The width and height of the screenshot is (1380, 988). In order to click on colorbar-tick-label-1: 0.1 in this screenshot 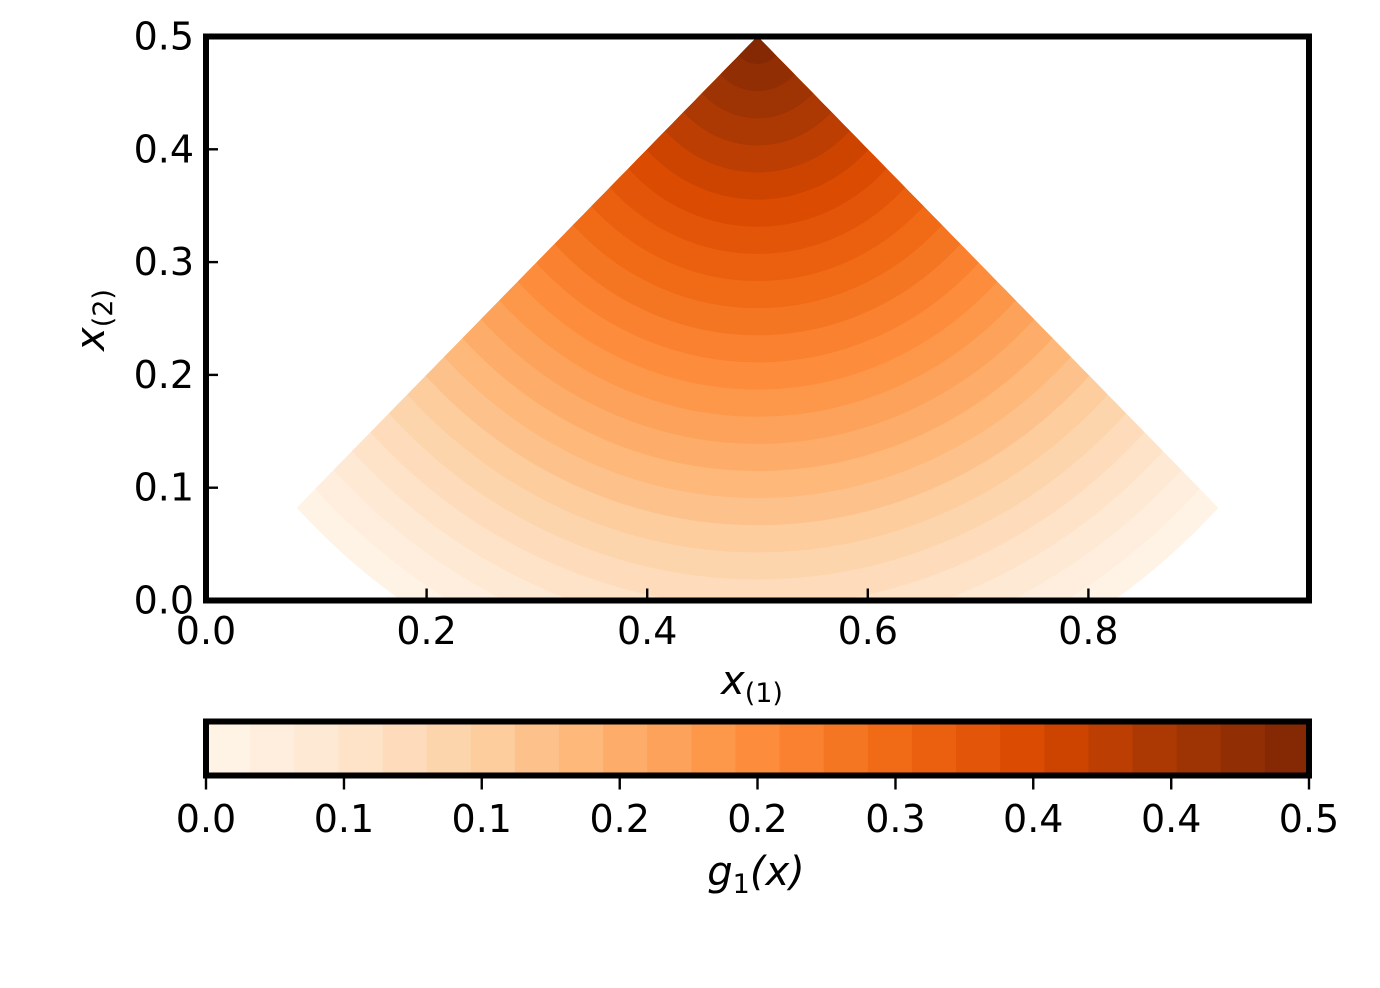, I will do `click(344, 819)`.